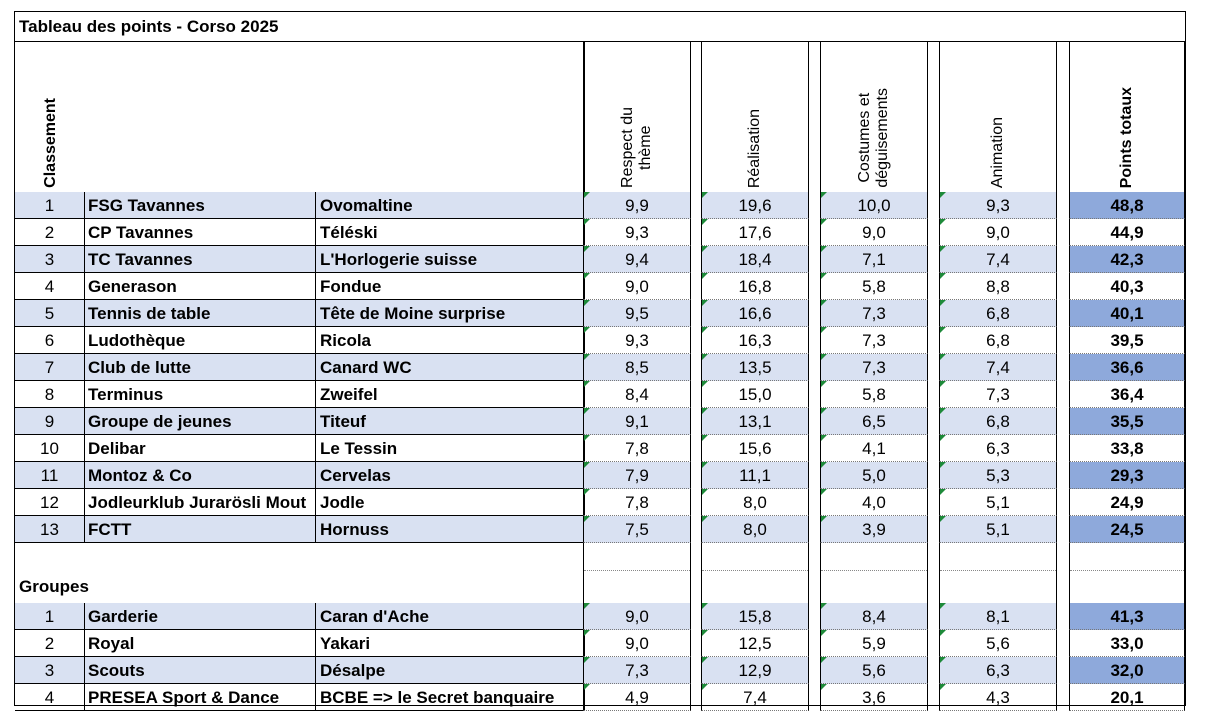 Image resolution: width=1207 pixels, height=712 pixels. Describe the element at coordinates (874, 448) in the screenshot. I see `cell-costumes: 4,1` at that location.